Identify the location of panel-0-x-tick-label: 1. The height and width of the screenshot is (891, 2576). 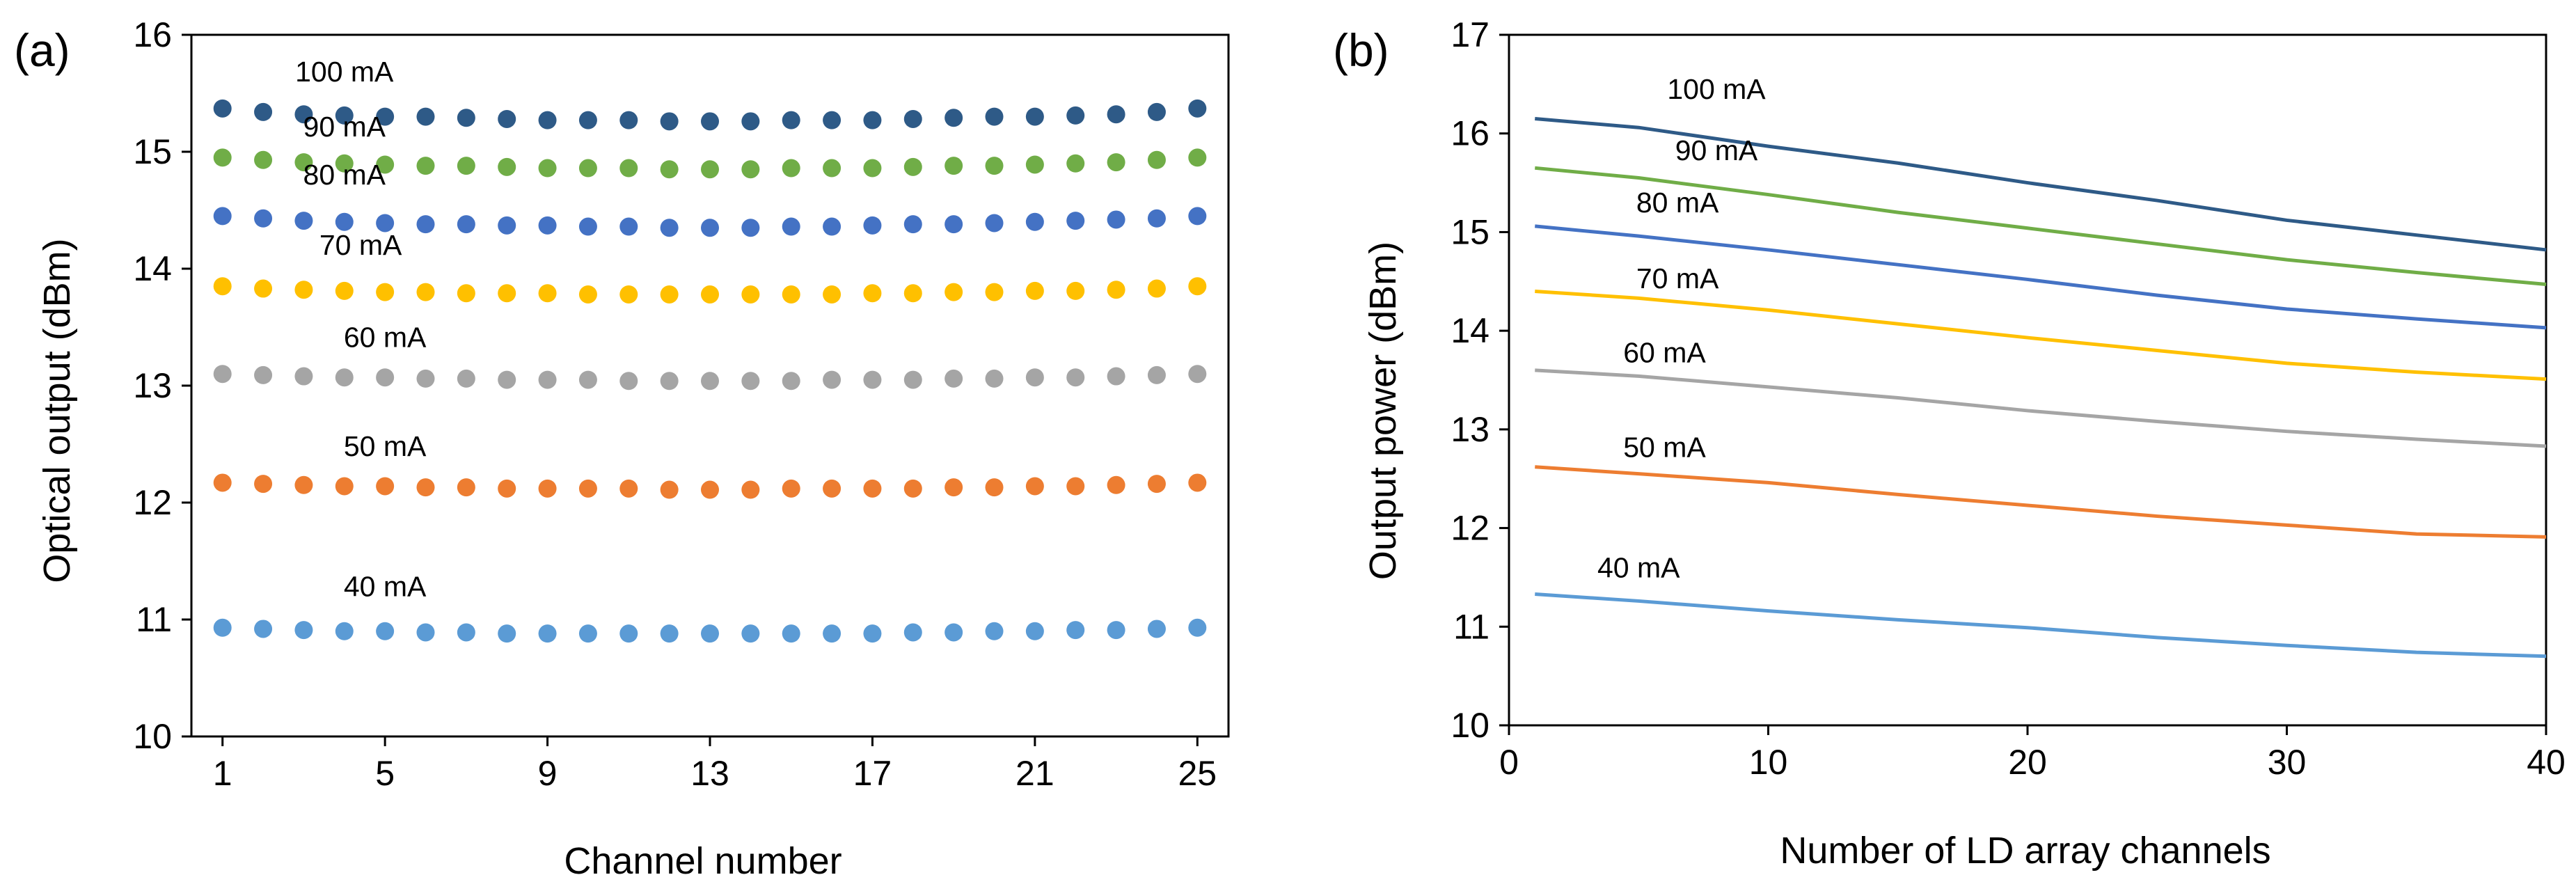
(222, 773).